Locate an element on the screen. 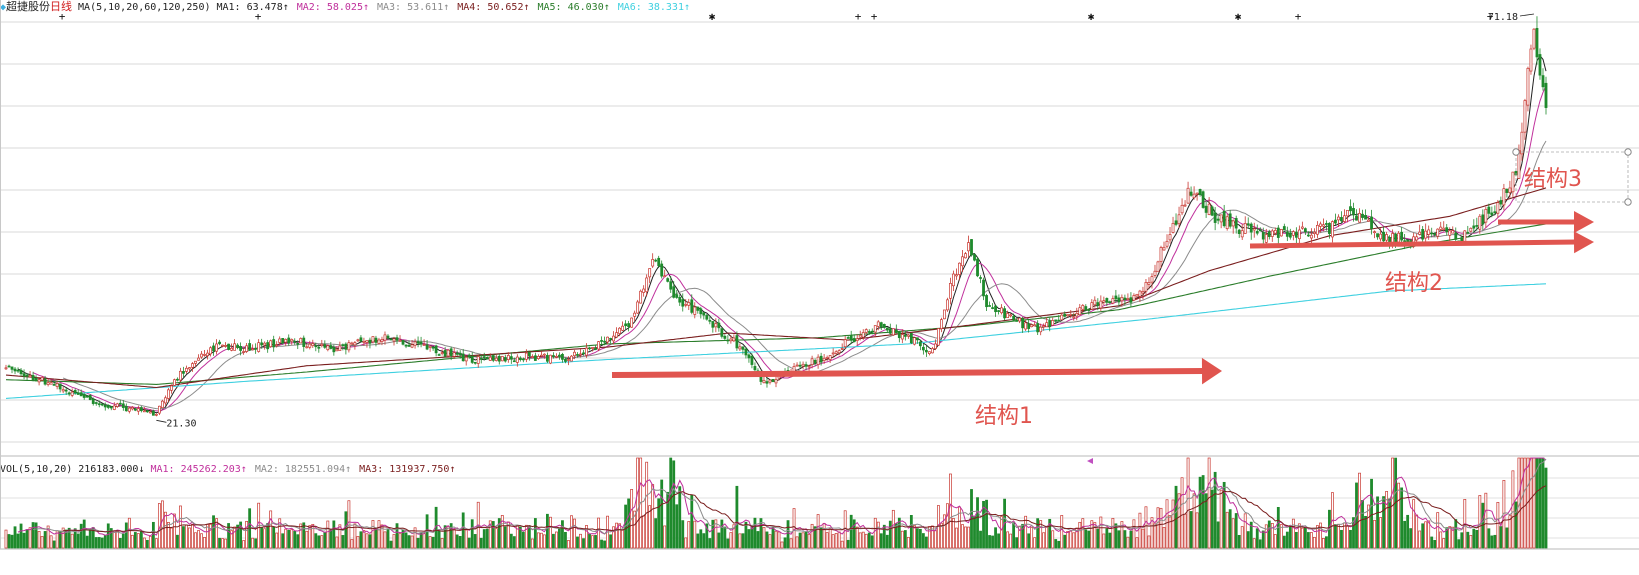  stock-name: 超捷股份 is located at coordinates (28, 6).